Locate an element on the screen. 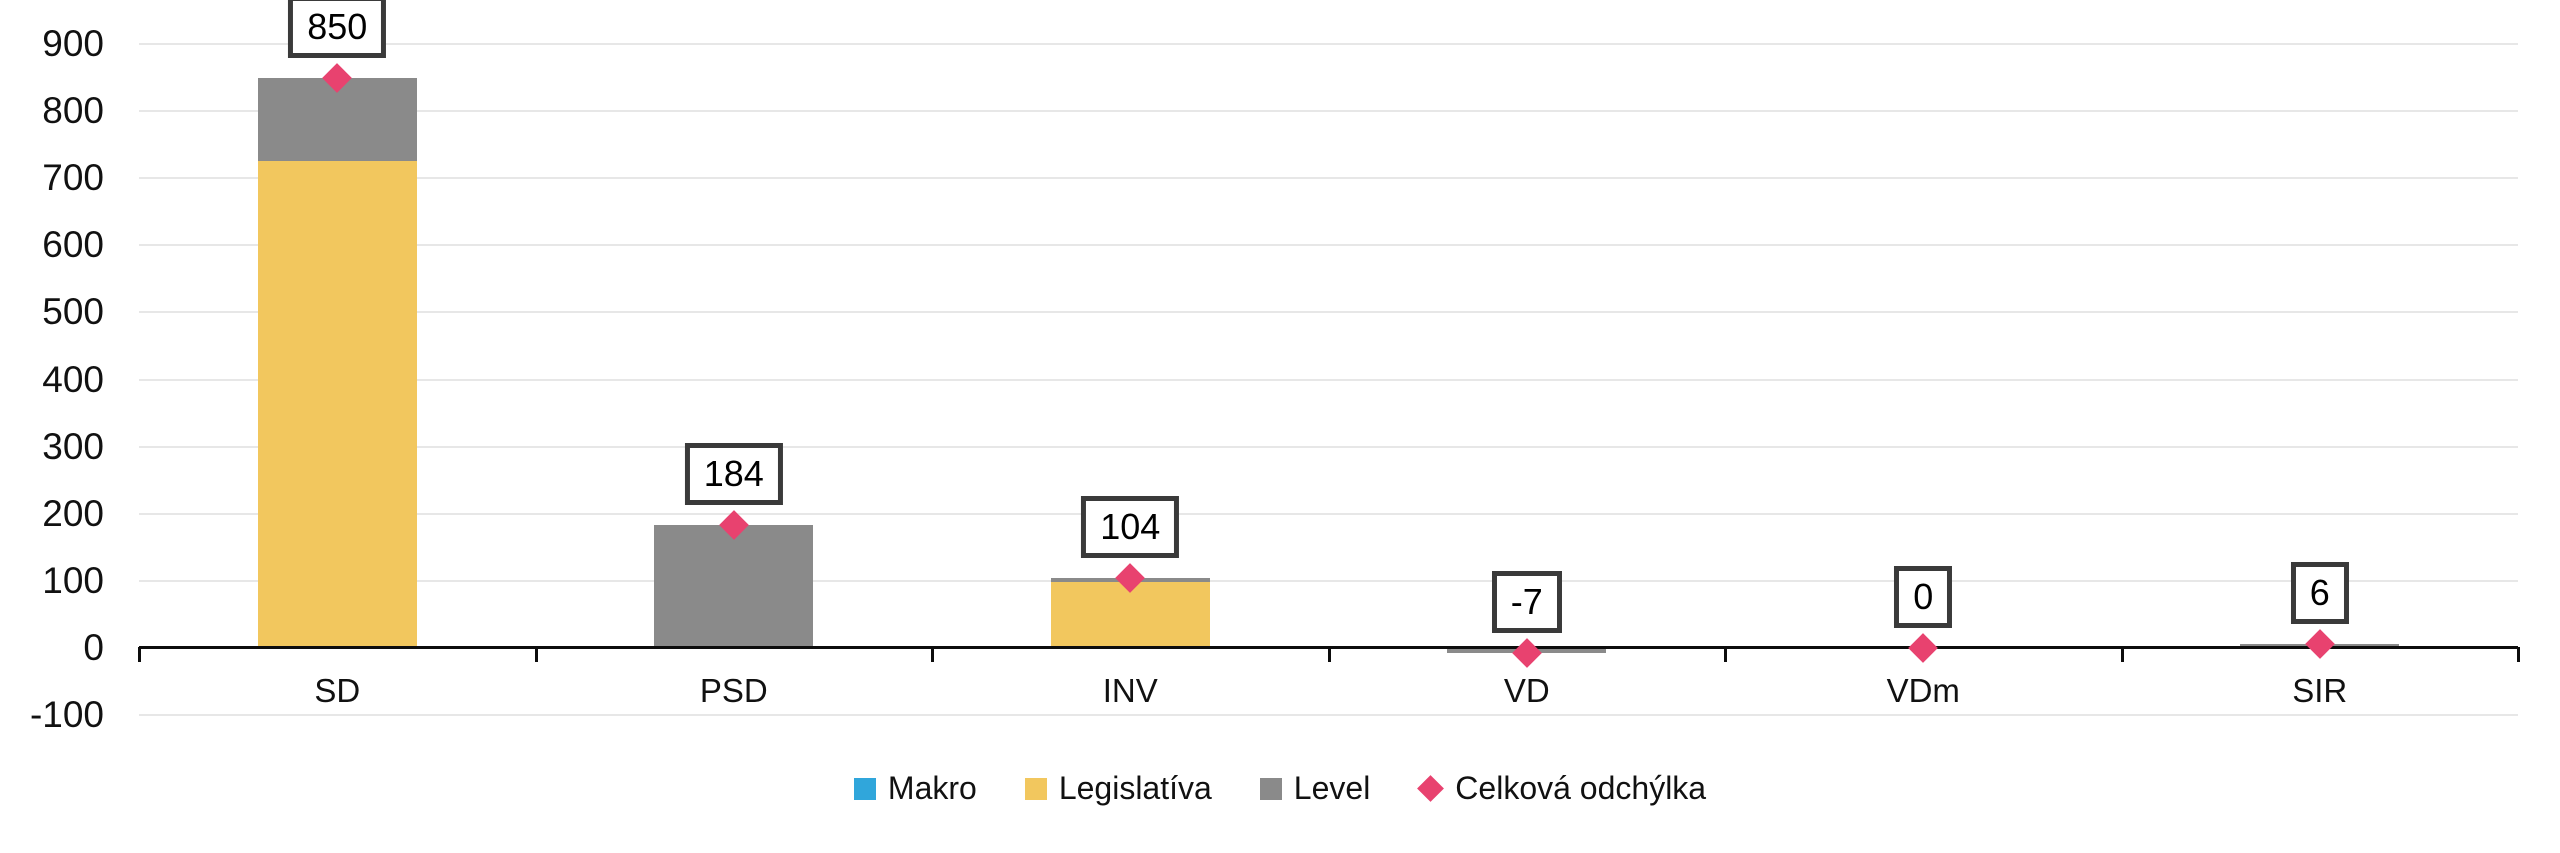 The image size is (2560, 853). data-label-vdm: 0 is located at coordinates (1923, 597).